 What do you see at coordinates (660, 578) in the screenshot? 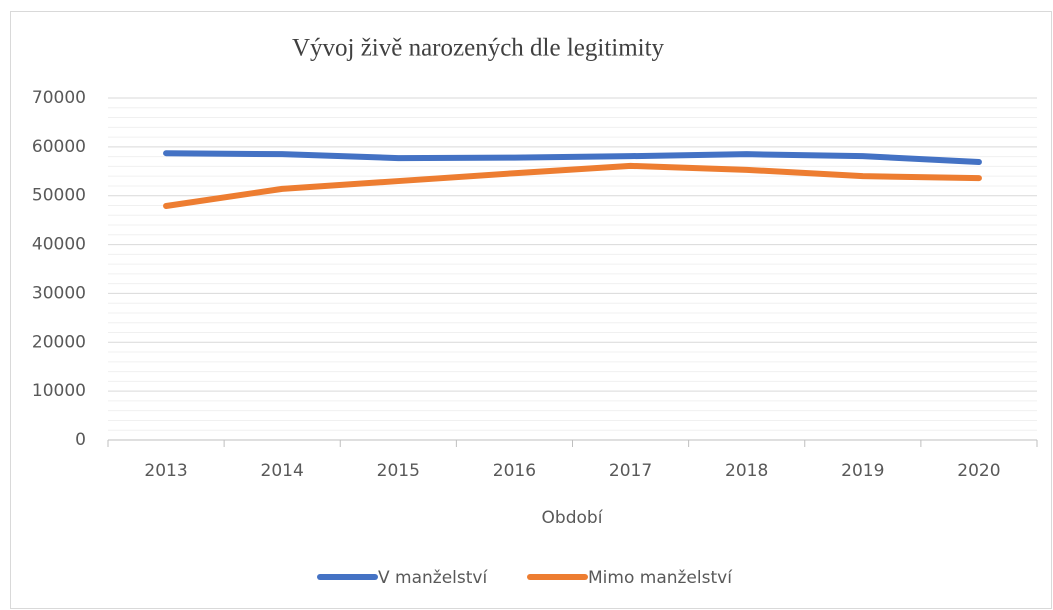
I see `legend-label: Mimo manželství` at bounding box center [660, 578].